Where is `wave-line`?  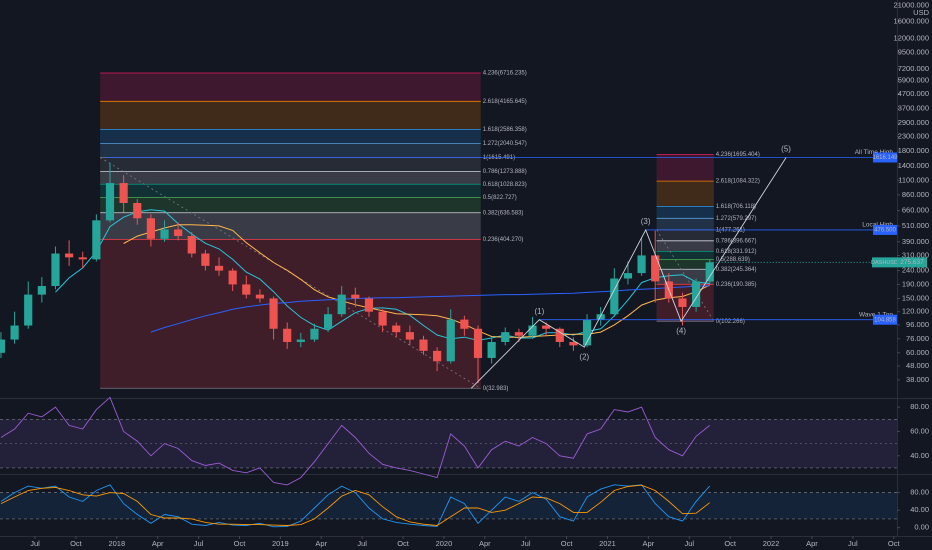
wave-line is located at coordinates (628, 273).